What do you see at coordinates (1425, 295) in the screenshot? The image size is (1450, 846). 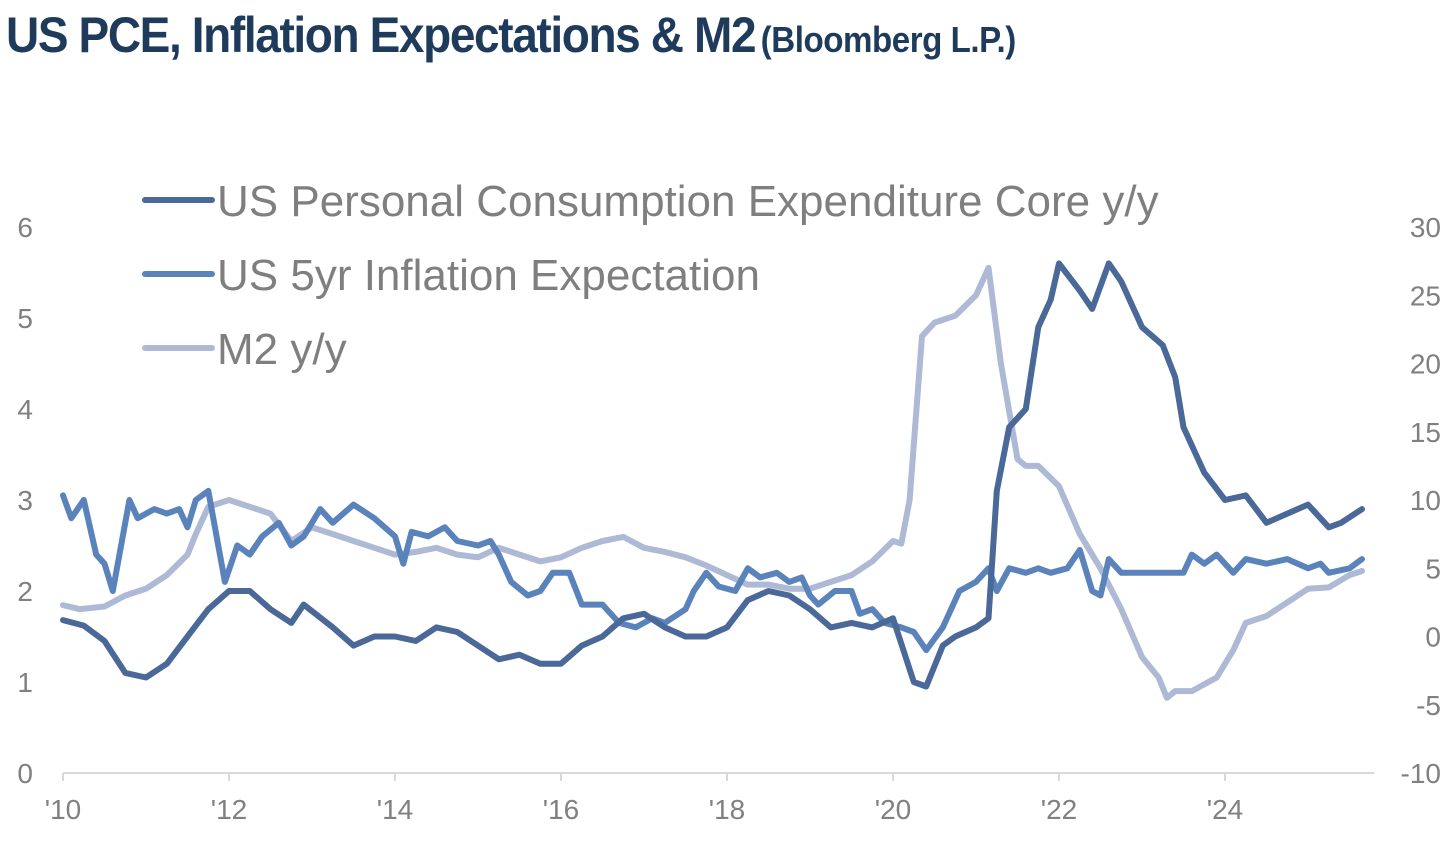 I see `y-right-tick-label: 25` at bounding box center [1425, 295].